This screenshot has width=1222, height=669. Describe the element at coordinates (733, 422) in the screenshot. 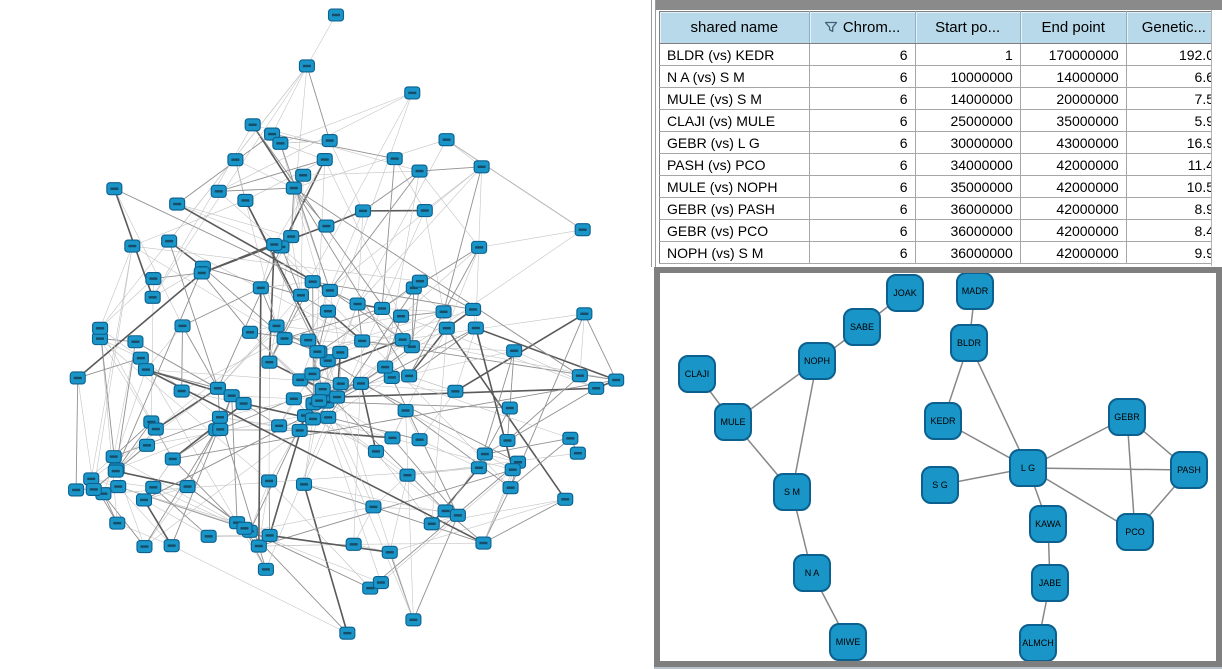

I see `subnetwork-node-mule: MULE` at that location.